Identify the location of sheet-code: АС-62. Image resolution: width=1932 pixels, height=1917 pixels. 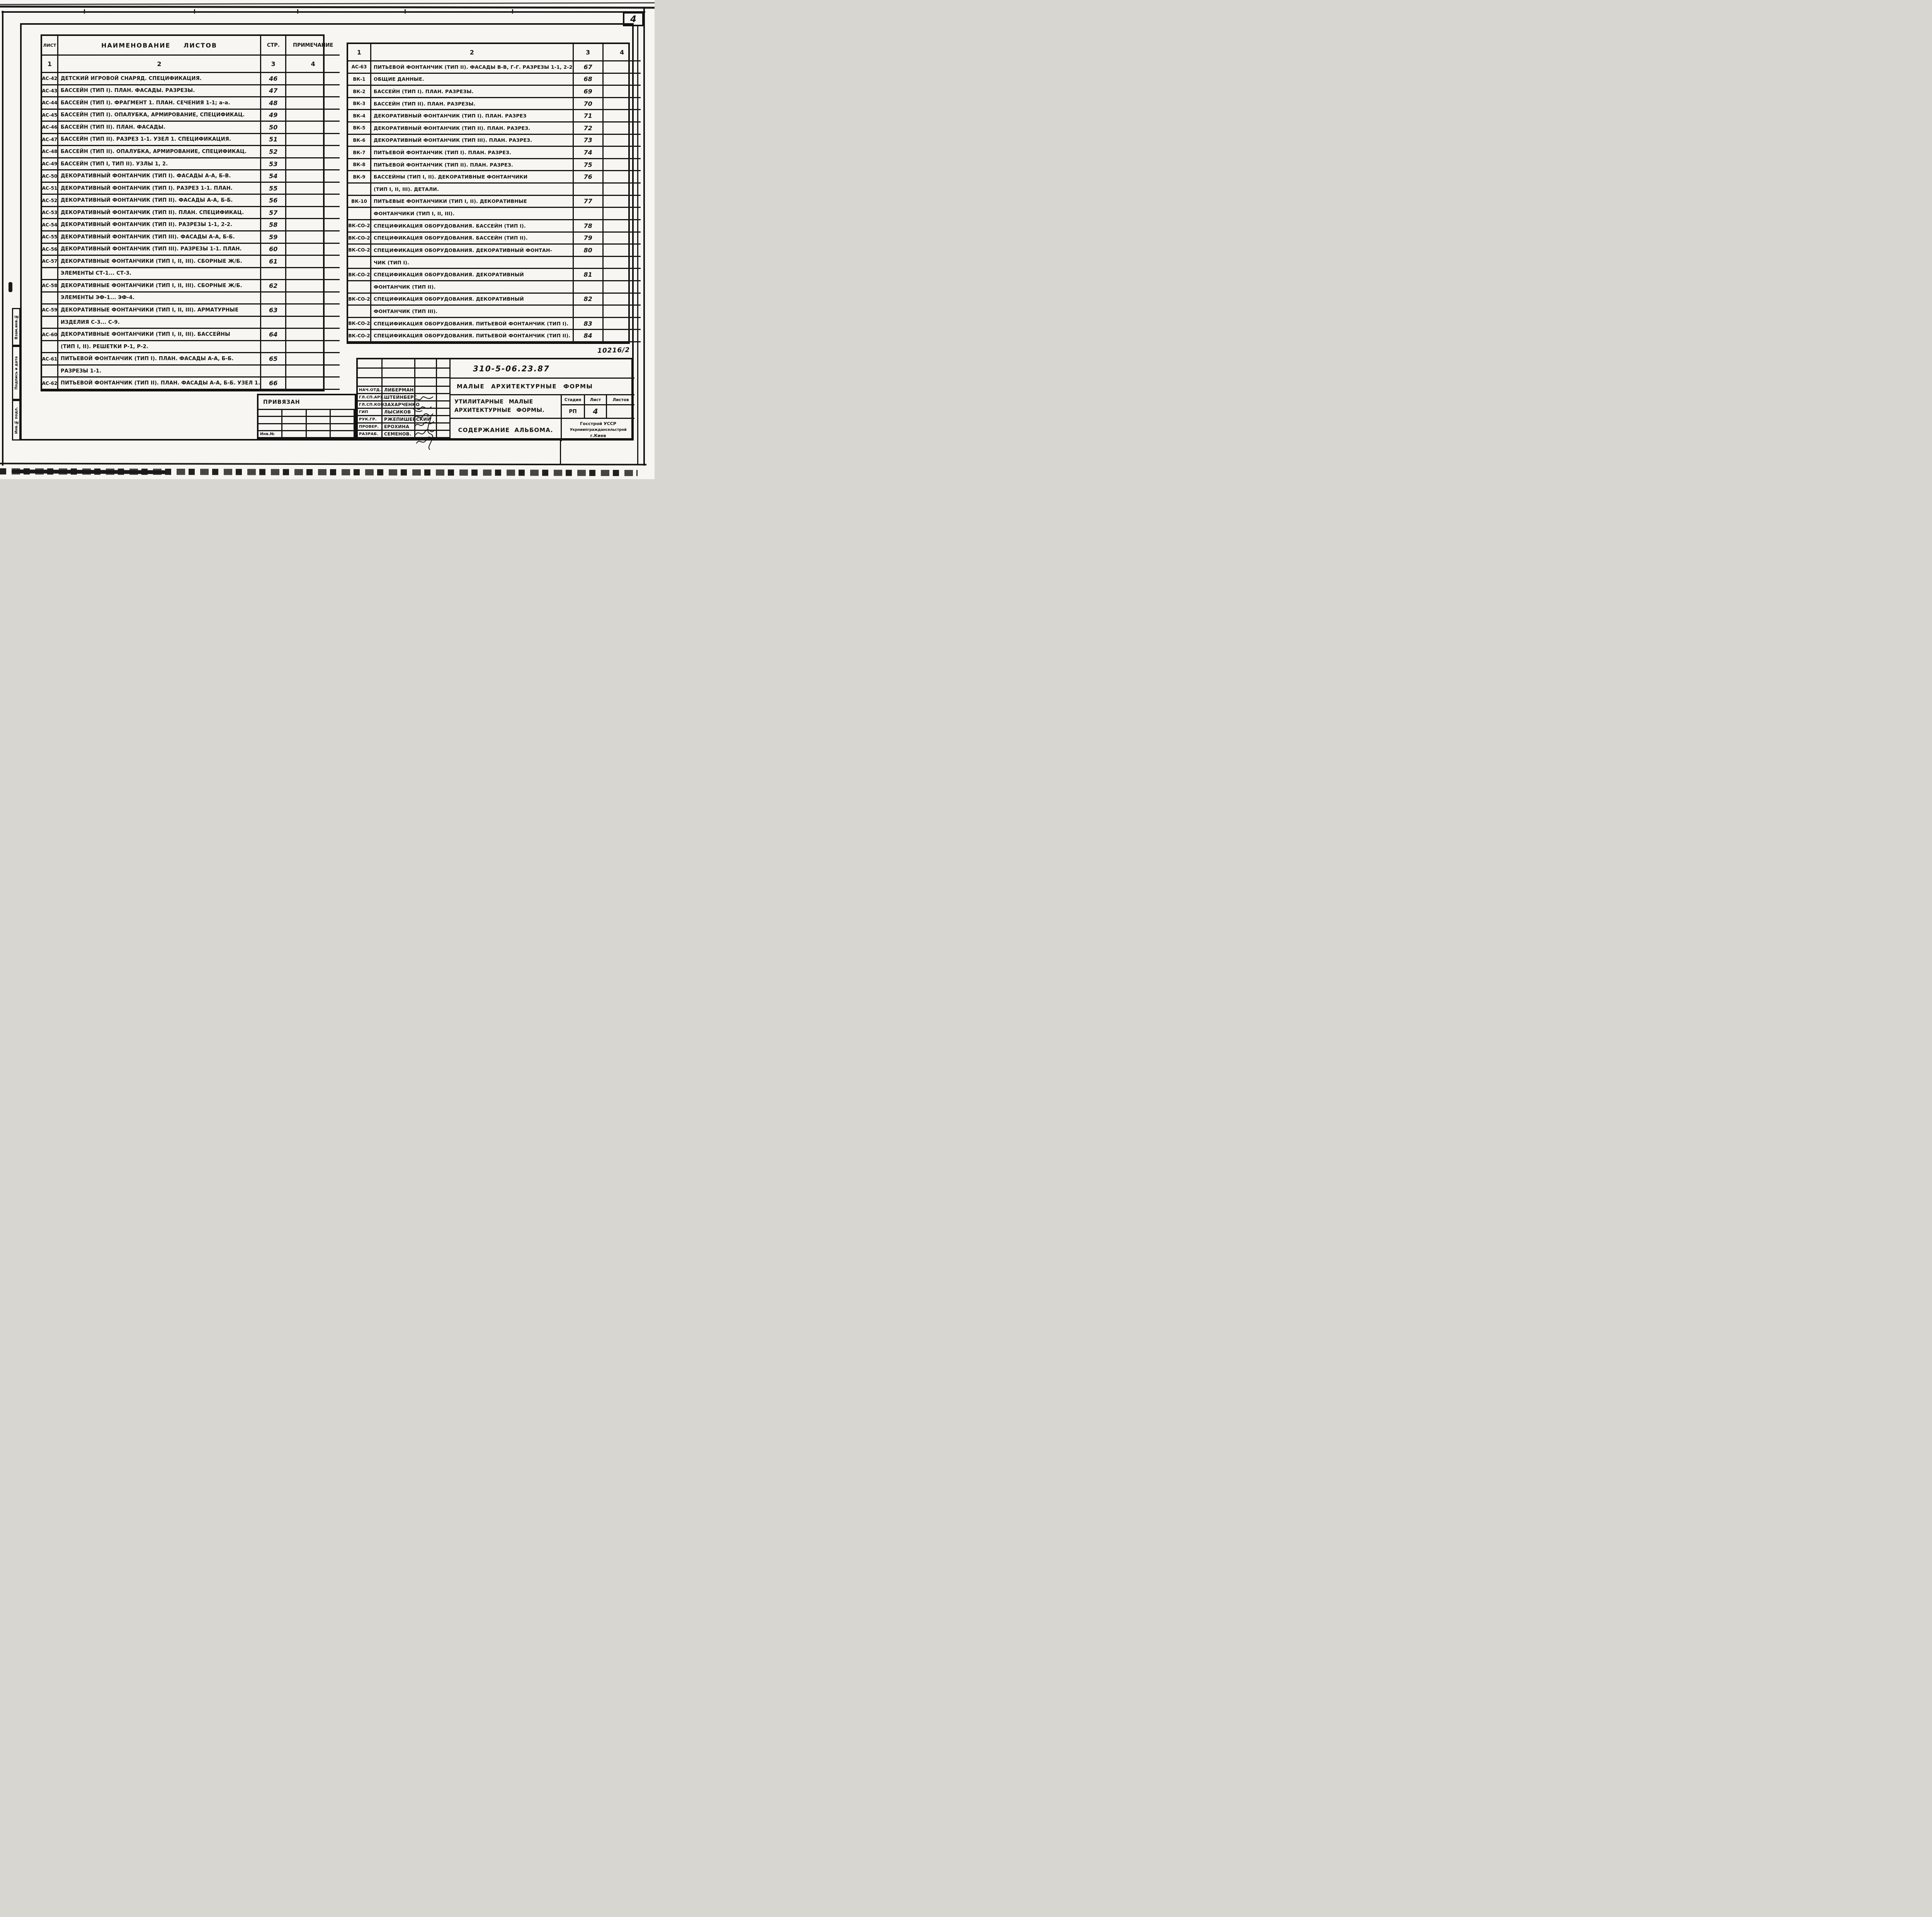
(50, 384).